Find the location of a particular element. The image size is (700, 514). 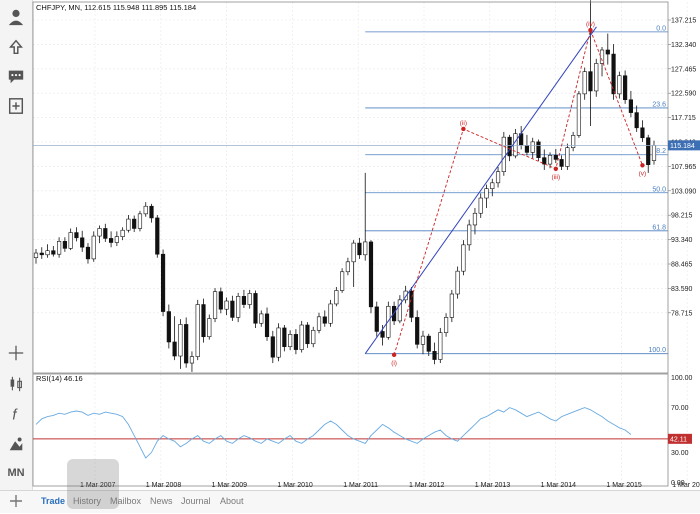

time-axis-label: 1 Mar 2012 is located at coordinates (427, 485).